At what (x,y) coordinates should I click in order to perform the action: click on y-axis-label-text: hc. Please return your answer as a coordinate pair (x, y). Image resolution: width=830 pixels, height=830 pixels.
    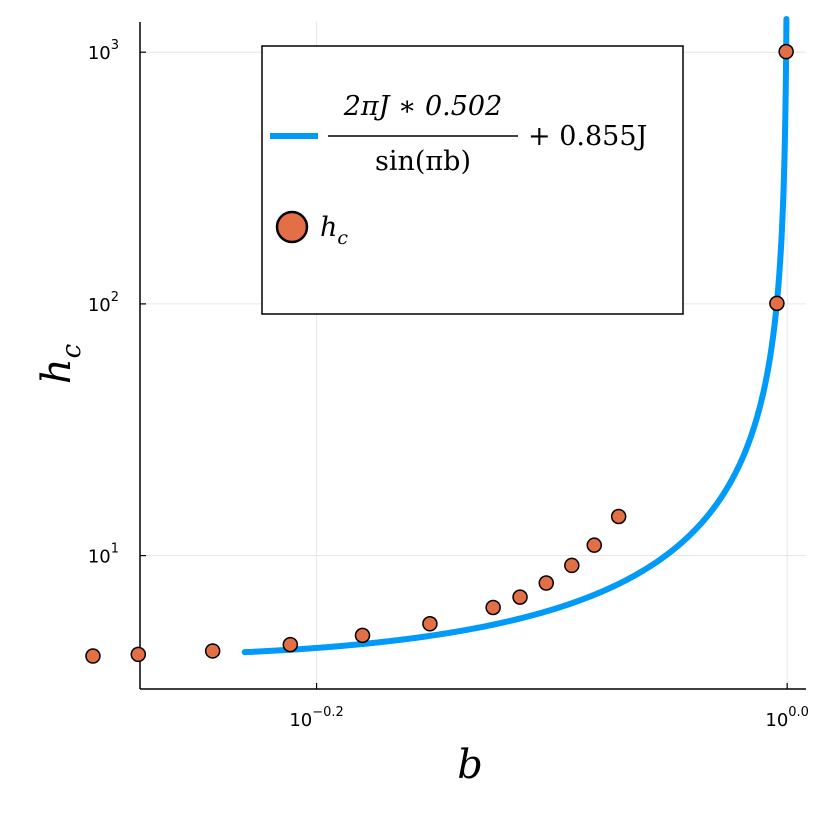
    Looking at the image, I should click on (60, 363).